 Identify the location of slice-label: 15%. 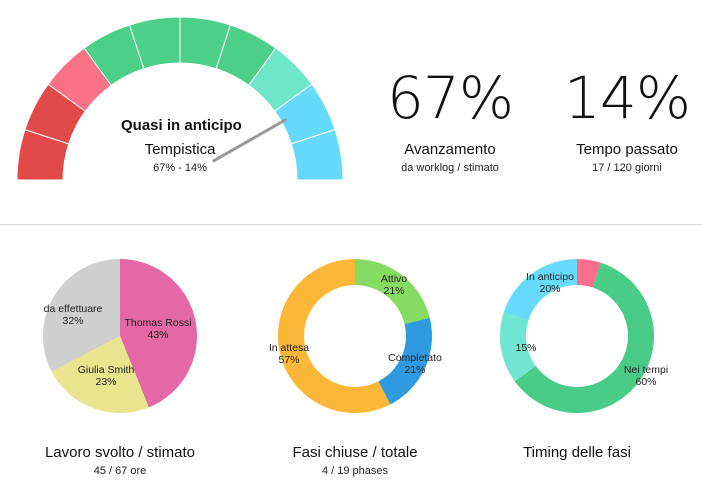
(525, 348).